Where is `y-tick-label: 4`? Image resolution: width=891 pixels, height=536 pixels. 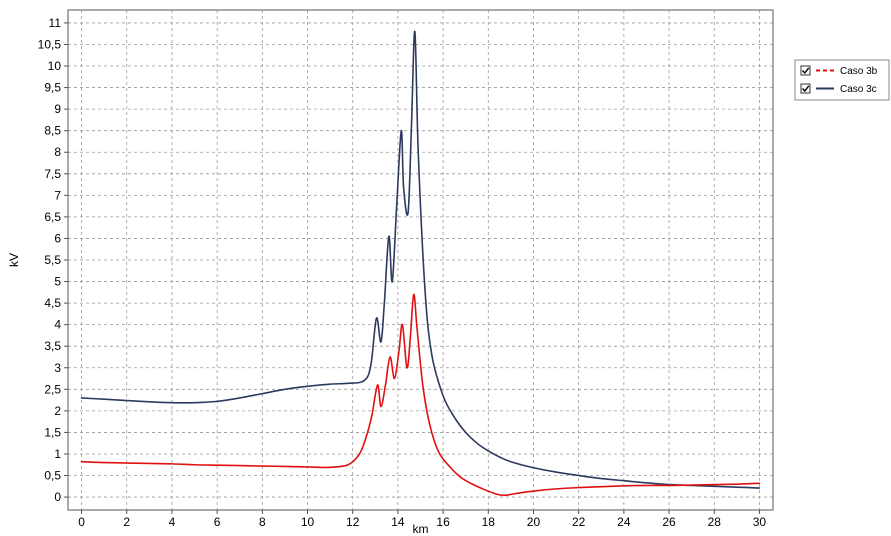
y-tick-label: 4 is located at coordinates (57, 325).